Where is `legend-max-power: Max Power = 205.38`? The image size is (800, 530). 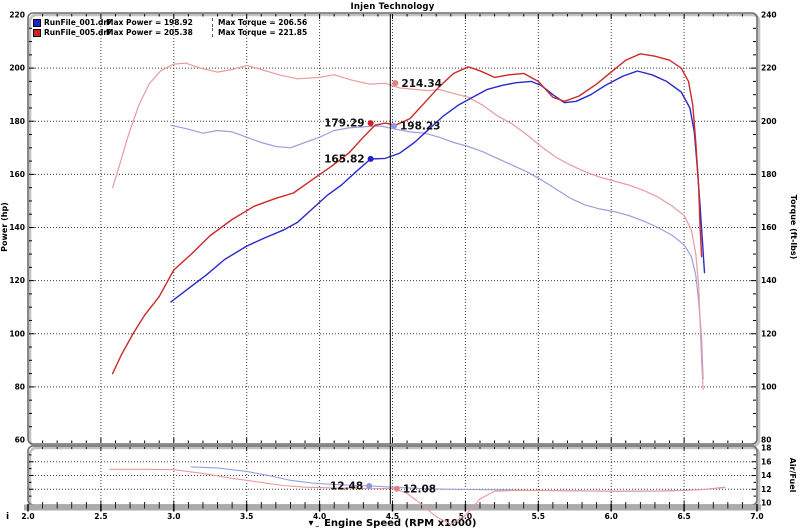 legend-max-power: Max Power = 205.38 is located at coordinates (149, 32).